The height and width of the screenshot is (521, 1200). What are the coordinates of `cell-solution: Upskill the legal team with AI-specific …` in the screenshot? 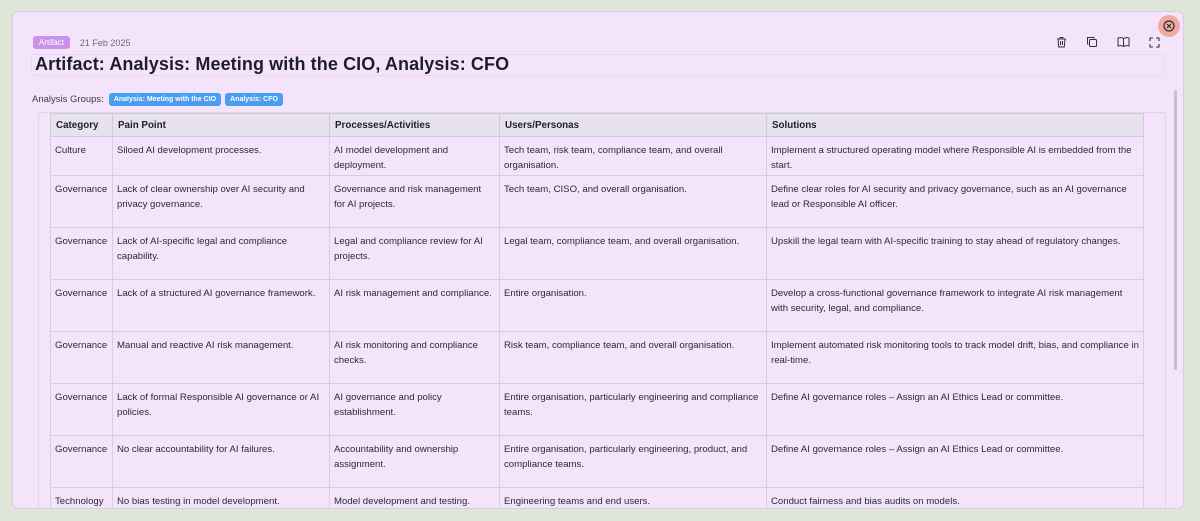 It's located at (955, 253).